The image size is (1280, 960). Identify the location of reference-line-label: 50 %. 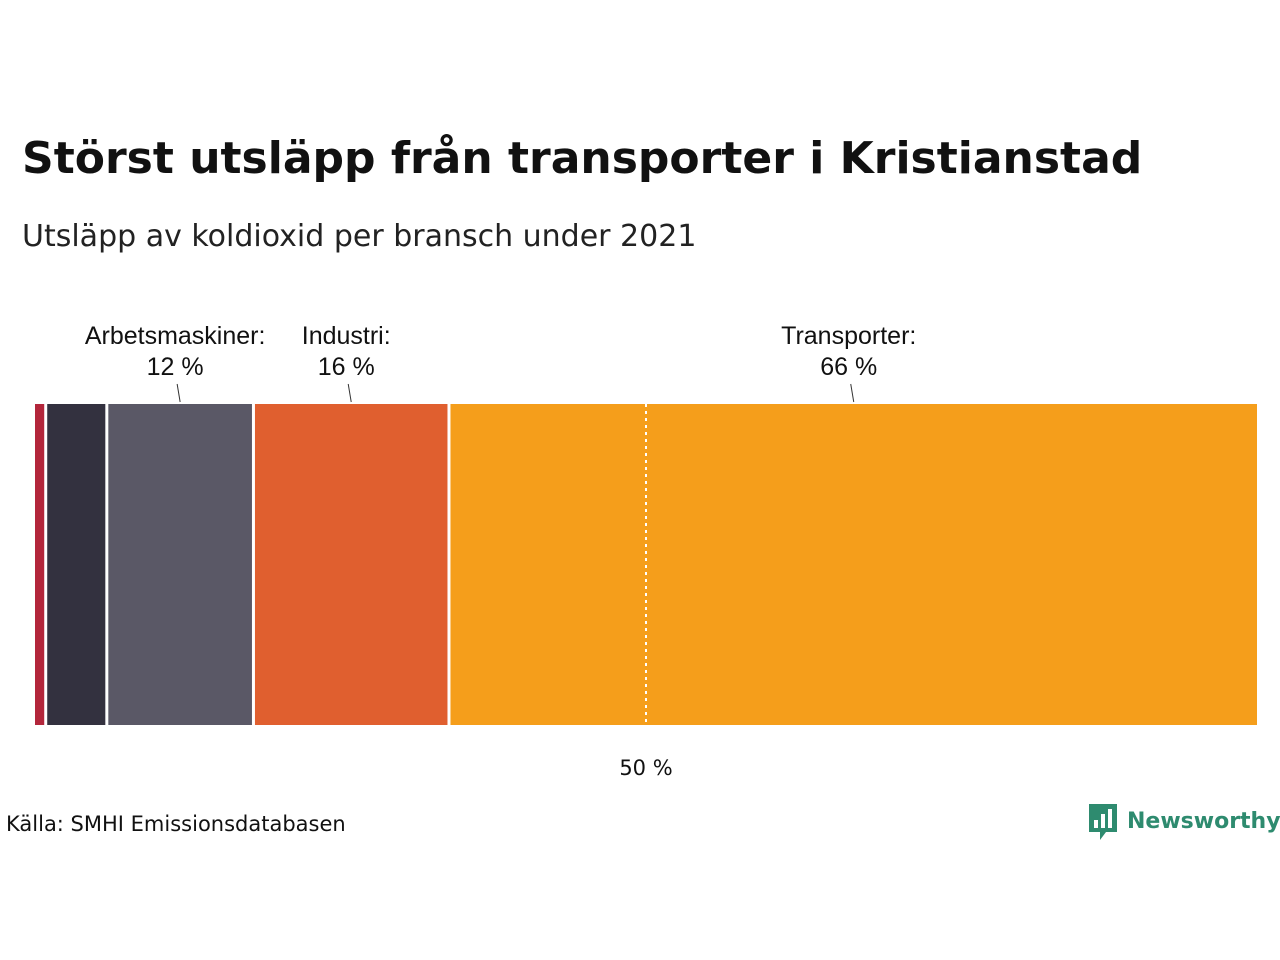
(645, 768).